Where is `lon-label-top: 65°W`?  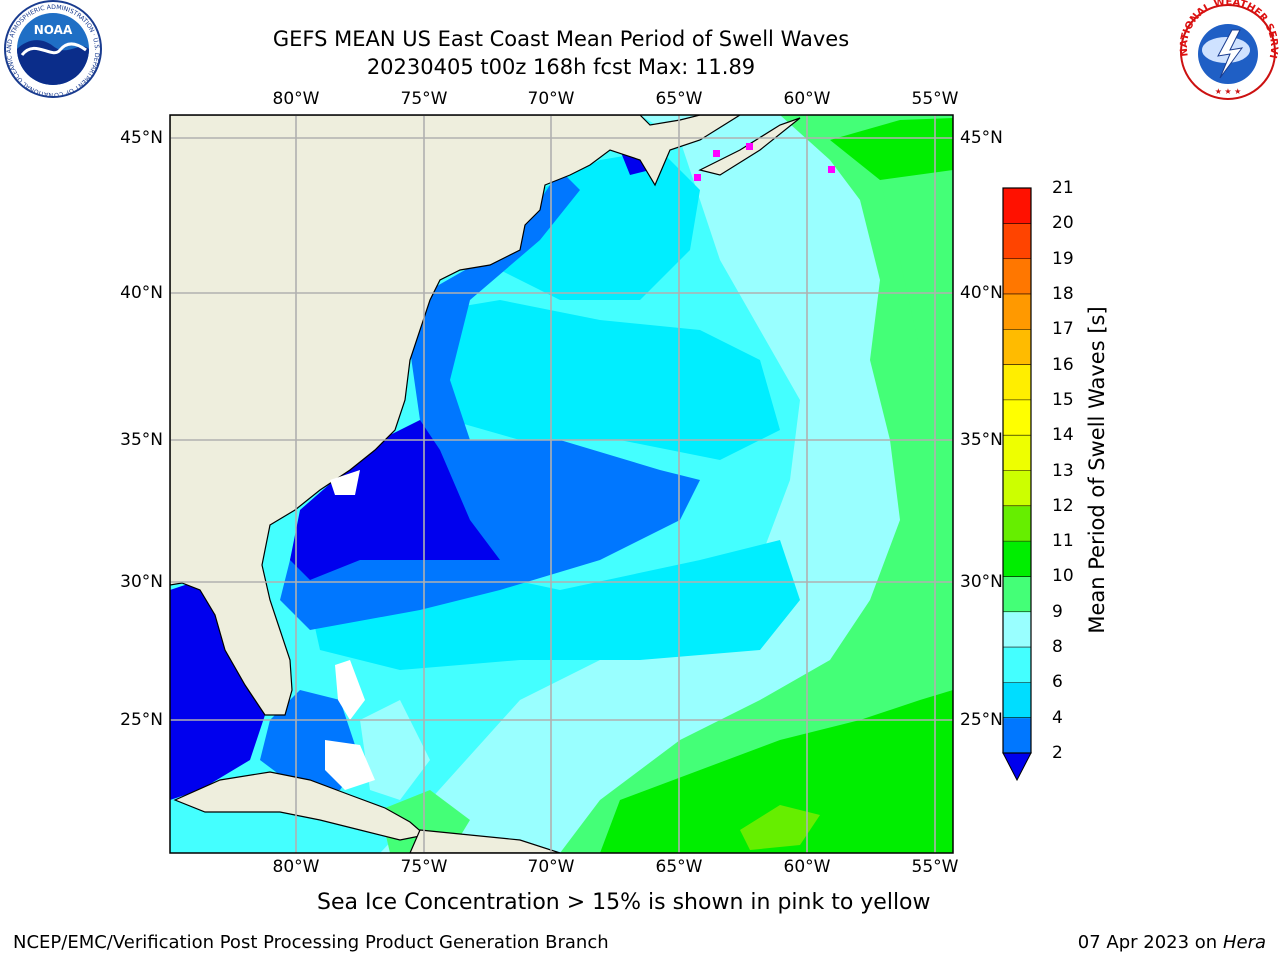
lon-label-top: 65°W is located at coordinates (679, 99).